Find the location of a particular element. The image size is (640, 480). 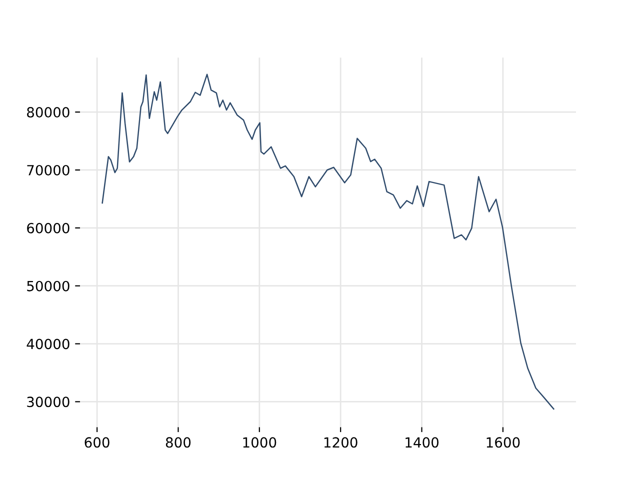

y-tick-label: 50000 is located at coordinates (48, 286).